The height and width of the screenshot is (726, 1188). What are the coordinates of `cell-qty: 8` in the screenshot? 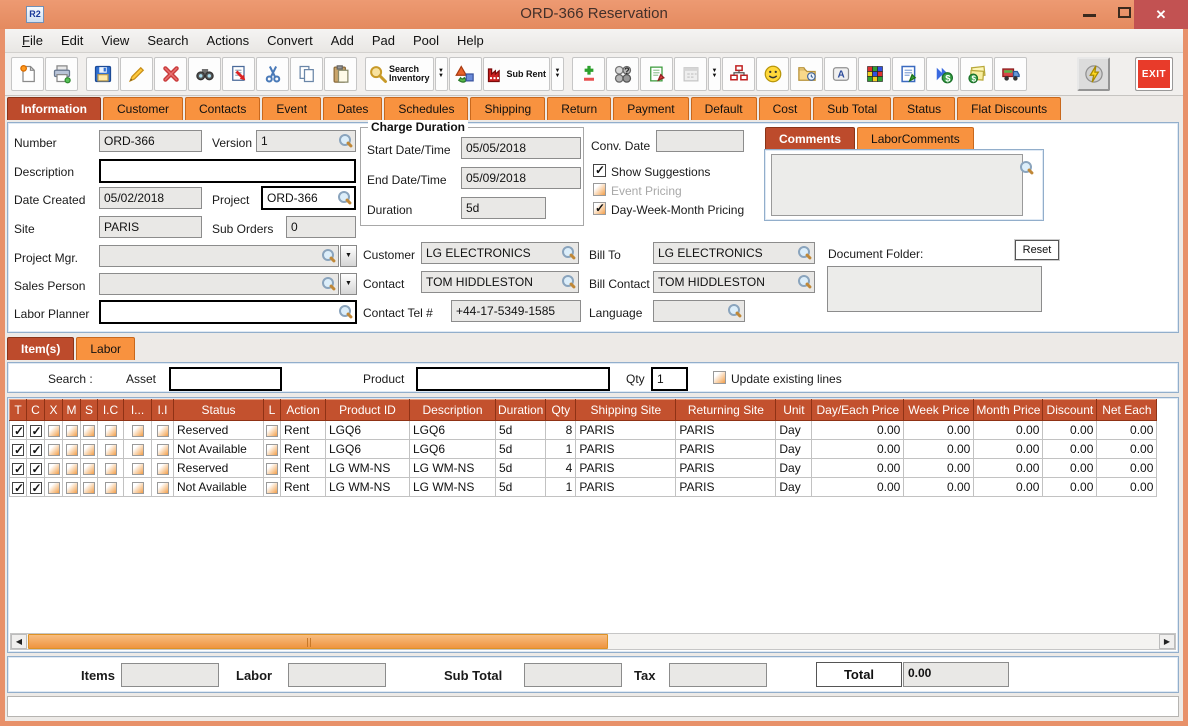 It's located at (561, 430).